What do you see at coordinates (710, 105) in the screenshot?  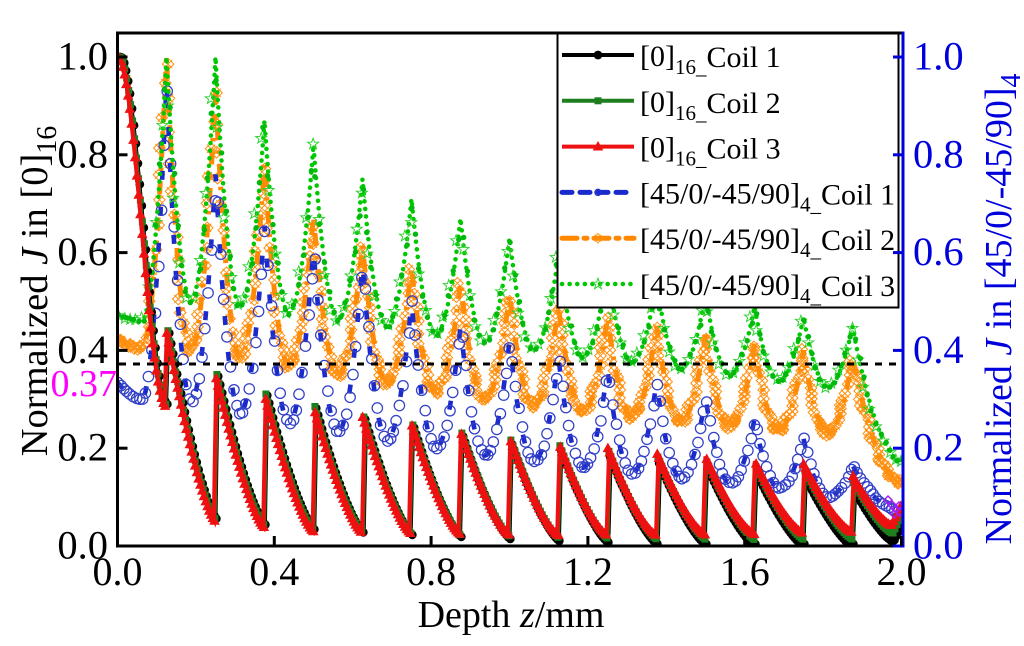 I see `svg-text: [0]16_Coil 2` at bounding box center [710, 105].